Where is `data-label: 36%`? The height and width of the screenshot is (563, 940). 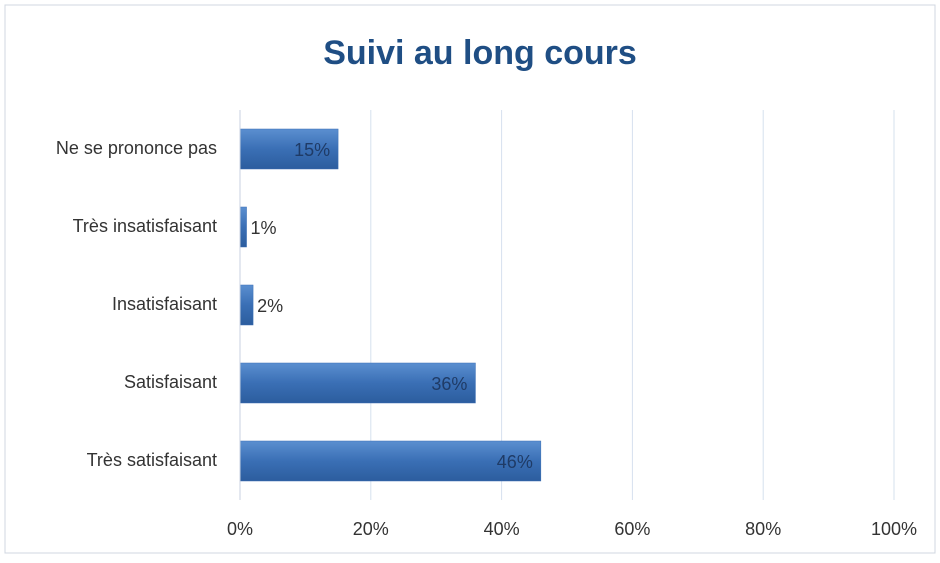
data-label: 36% is located at coordinates (449, 384).